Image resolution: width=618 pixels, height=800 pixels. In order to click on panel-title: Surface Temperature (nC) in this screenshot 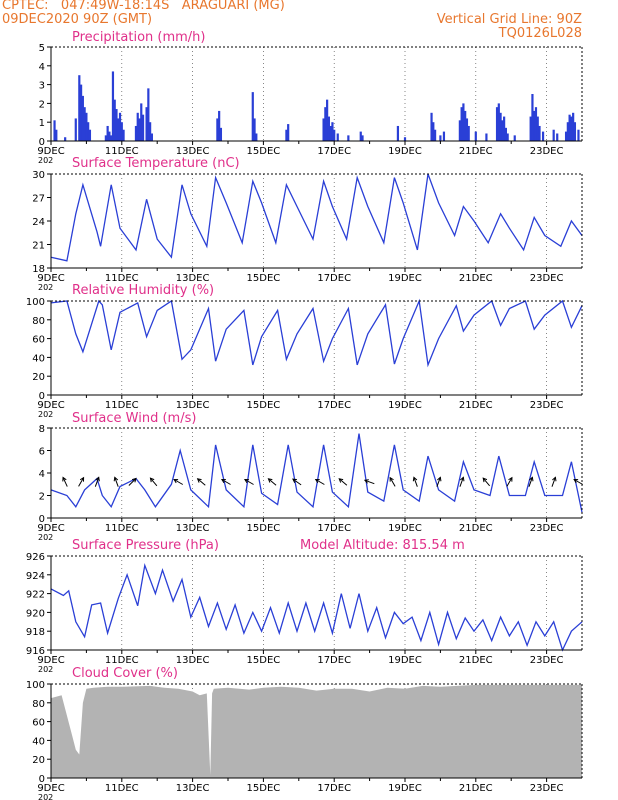, I will do `click(156, 163)`.